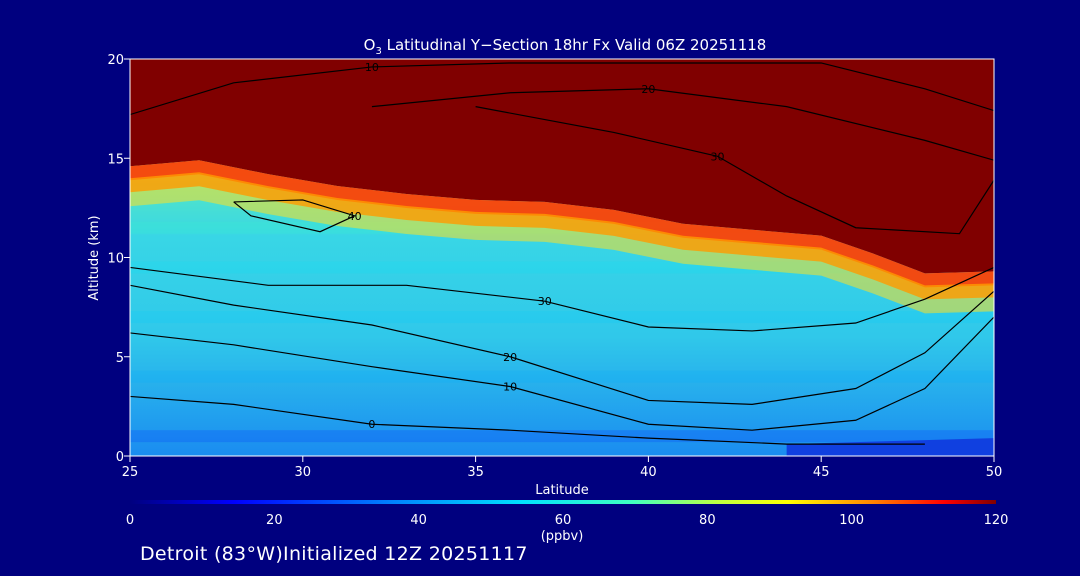 This screenshot has height=576, width=1080. Describe the element at coordinates (115, 60) in the screenshot. I see `y-tick-label-20: 20` at that location.